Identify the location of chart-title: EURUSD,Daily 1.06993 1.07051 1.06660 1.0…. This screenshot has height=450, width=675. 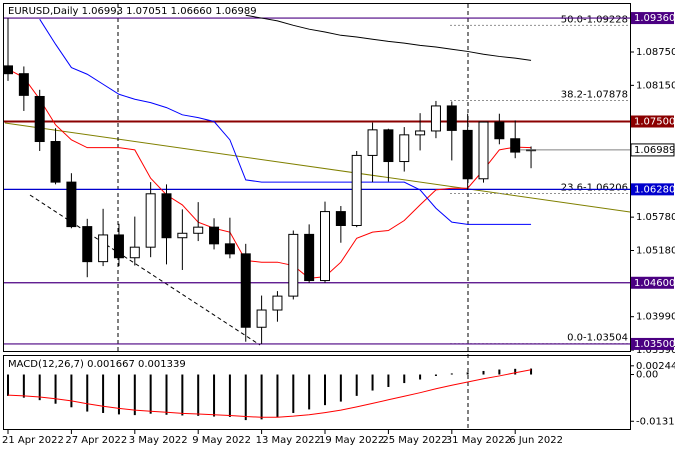
(132, 11).